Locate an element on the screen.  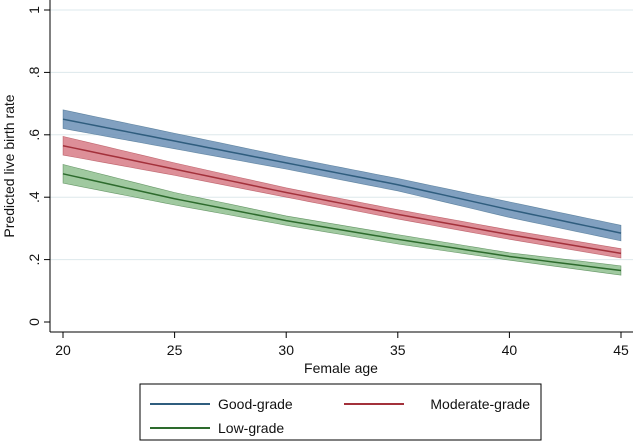
y-axis-title: Predicted live birth rate is located at coordinates (9, 165).